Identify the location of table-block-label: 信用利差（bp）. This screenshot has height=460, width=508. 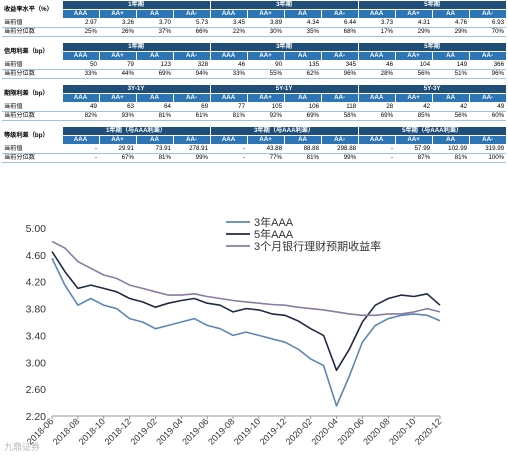
(32, 51).